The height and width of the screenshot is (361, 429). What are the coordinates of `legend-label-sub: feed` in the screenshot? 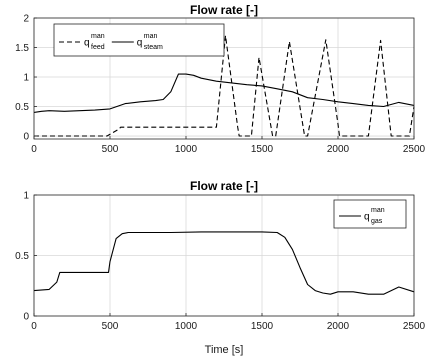 It's located at (98, 47).